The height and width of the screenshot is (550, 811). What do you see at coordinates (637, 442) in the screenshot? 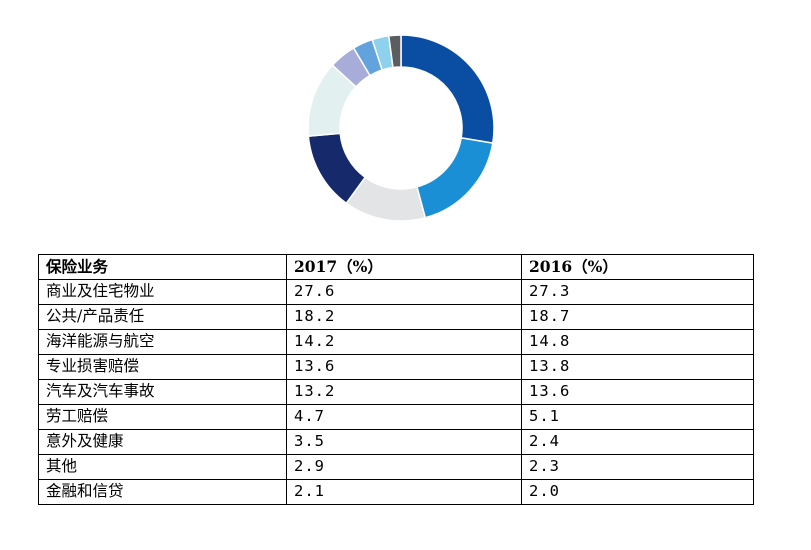
I see `cell-2016: 2.4` at bounding box center [637, 442].